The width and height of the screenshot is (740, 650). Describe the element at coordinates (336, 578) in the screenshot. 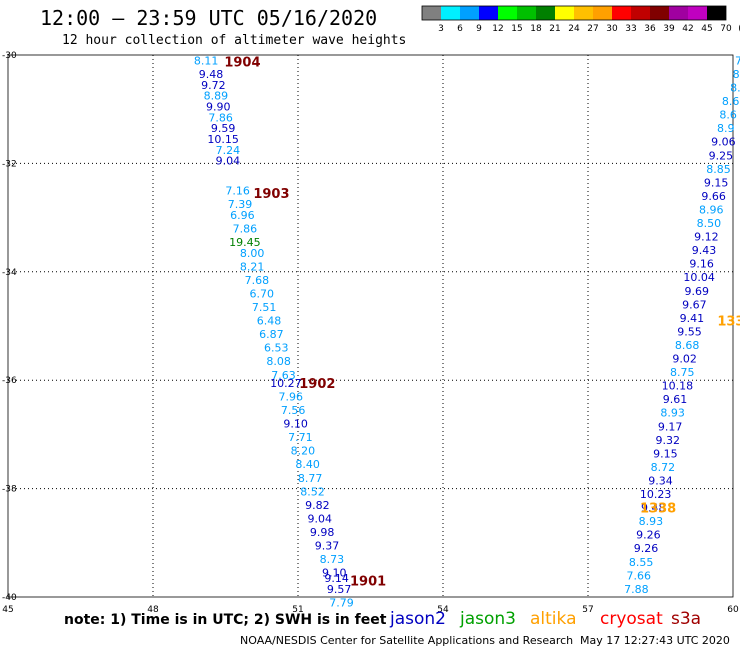

I see `swh-observation: 9.14` at that location.